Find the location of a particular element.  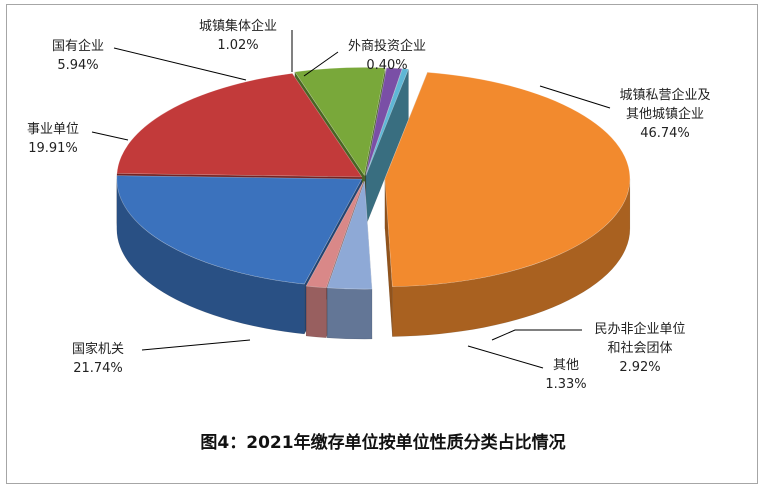

slice-label: 外商投资企业 0.40% is located at coordinates (387, 56).